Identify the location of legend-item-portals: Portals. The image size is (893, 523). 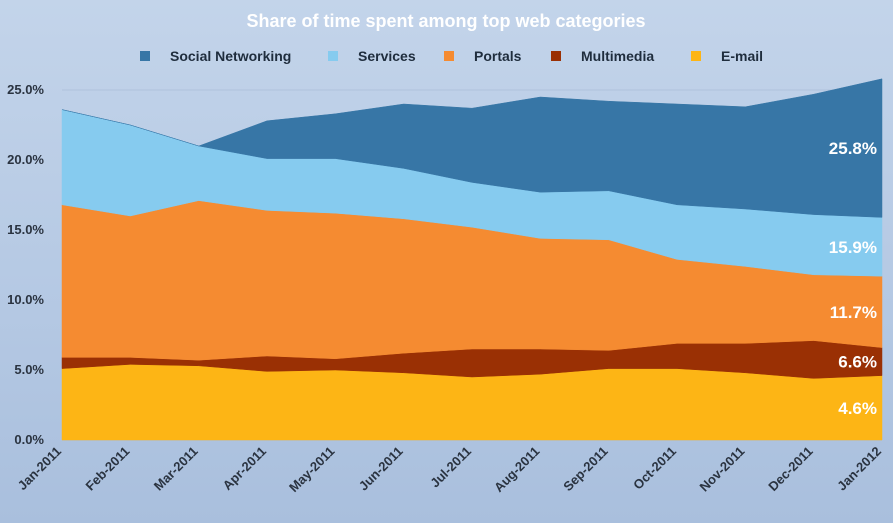
(483, 56).